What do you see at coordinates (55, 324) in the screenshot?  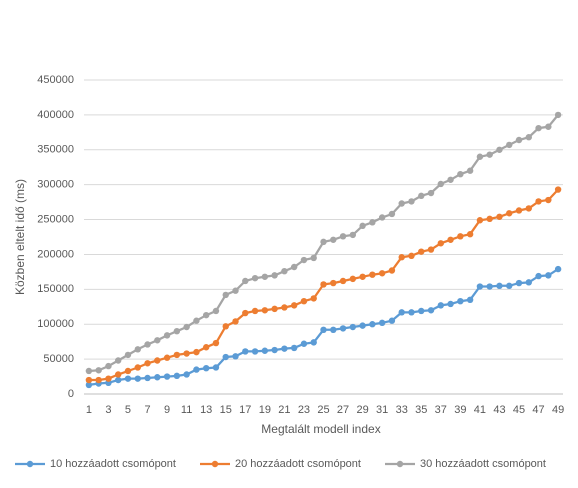 I see `y-tick-label: 100000` at bounding box center [55, 324].